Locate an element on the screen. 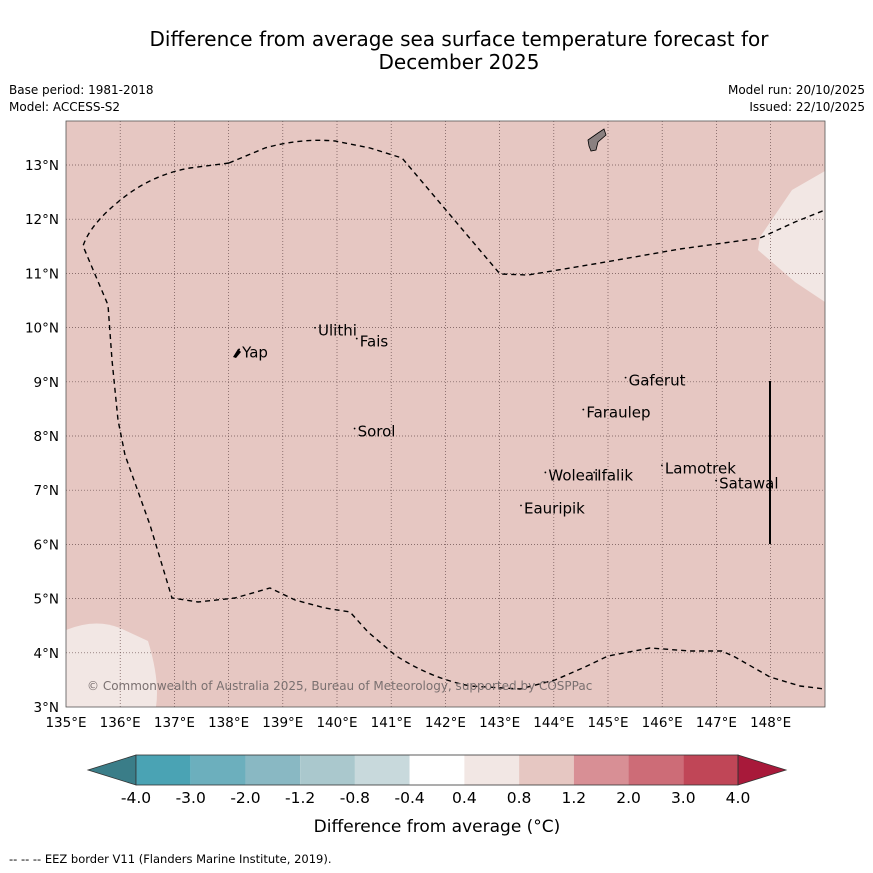 The height and width of the screenshot is (873, 873). island-label: Faraulep is located at coordinates (618, 413).